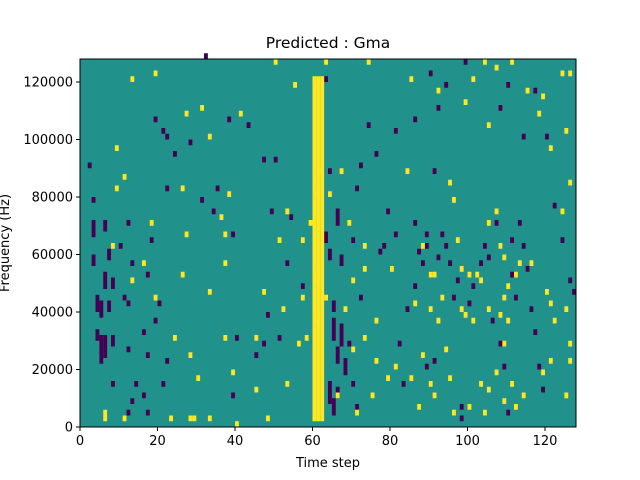 This screenshot has height=480, width=640. Describe the element at coordinates (80, 441) in the screenshot. I see `x-tick-label: 0` at that location.